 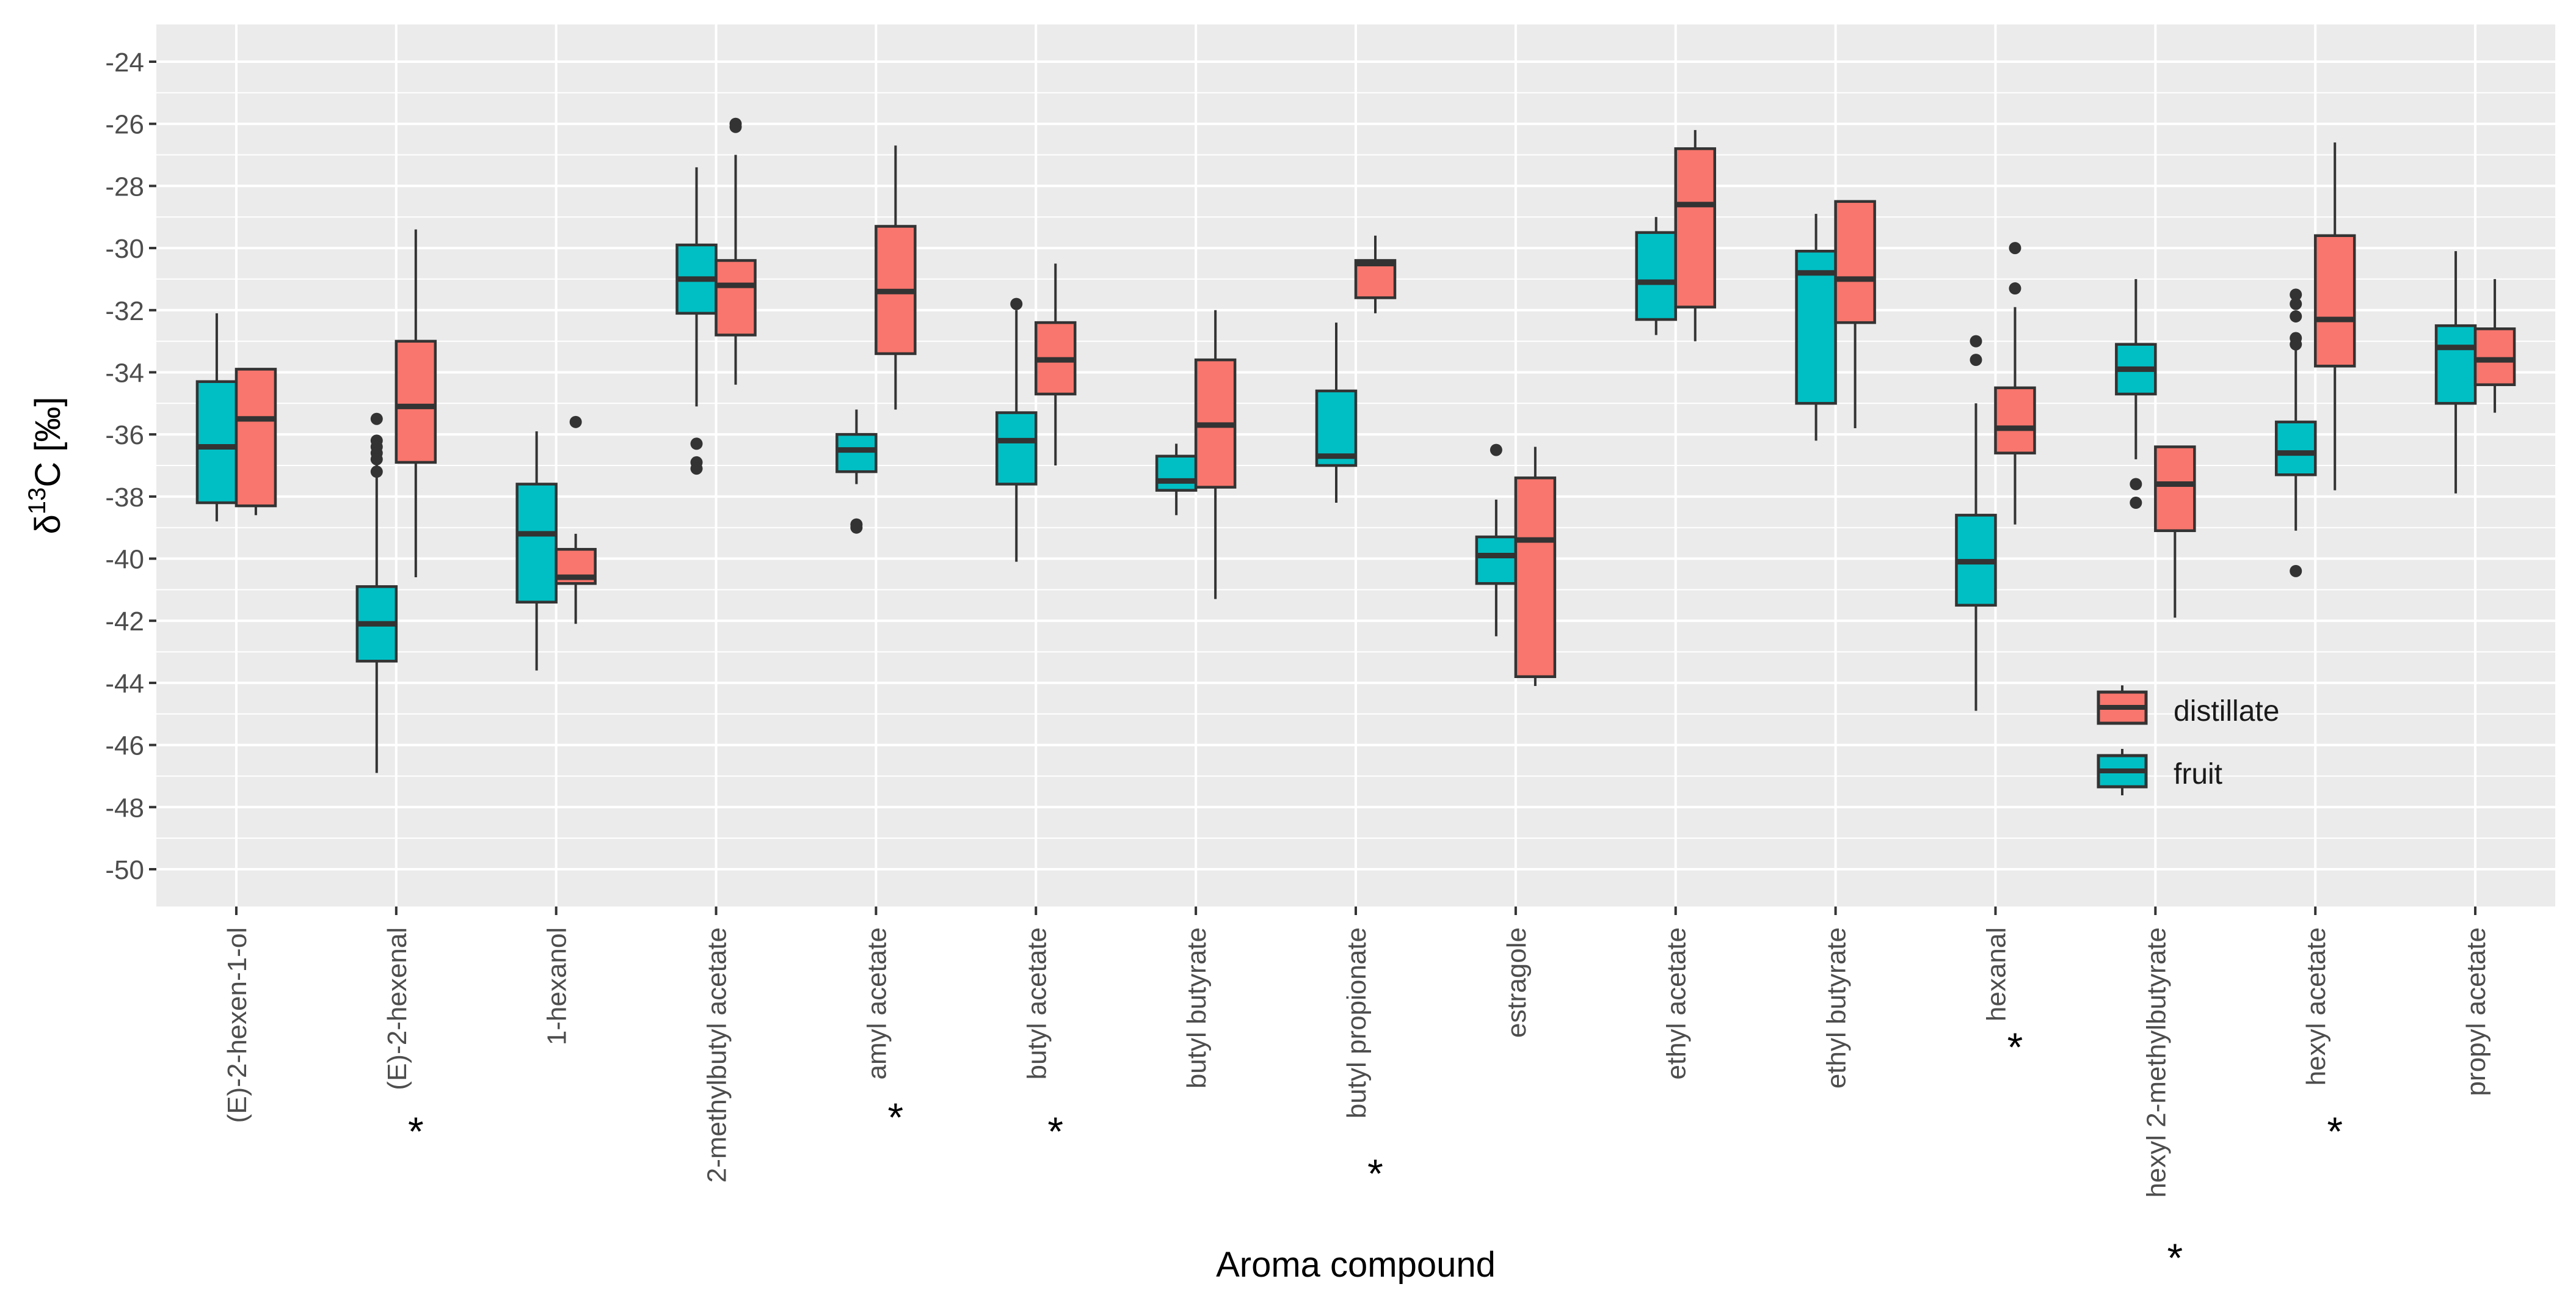 What do you see at coordinates (125, 746) in the screenshot?
I see `y-tick-label: -46` at bounding box center [125, 746].